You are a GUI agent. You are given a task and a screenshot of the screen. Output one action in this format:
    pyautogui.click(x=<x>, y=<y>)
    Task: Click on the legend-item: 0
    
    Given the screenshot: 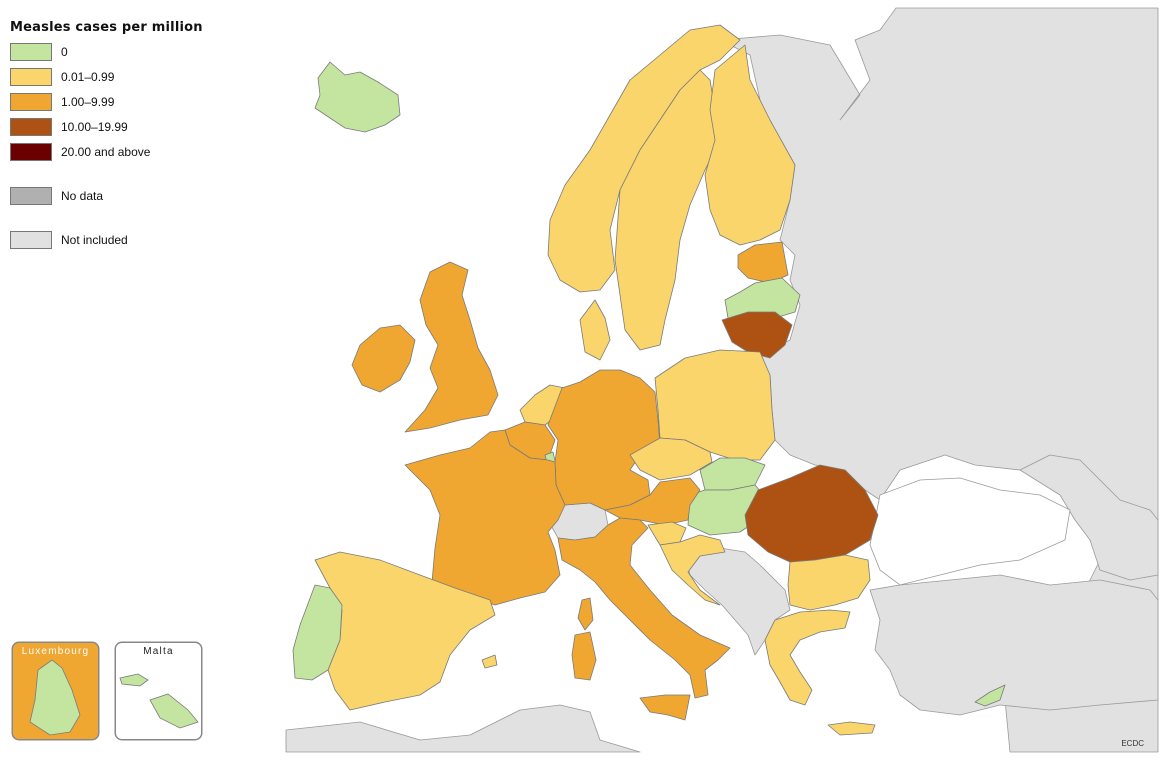 What is the action you would take?
    pyautogui.click(x=39, y=52)
    